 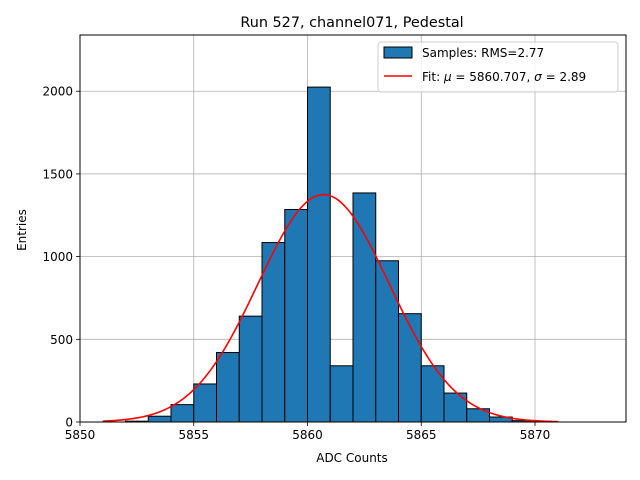 I want to click on y-tick-label: 2000, so click(x=57, y=92).